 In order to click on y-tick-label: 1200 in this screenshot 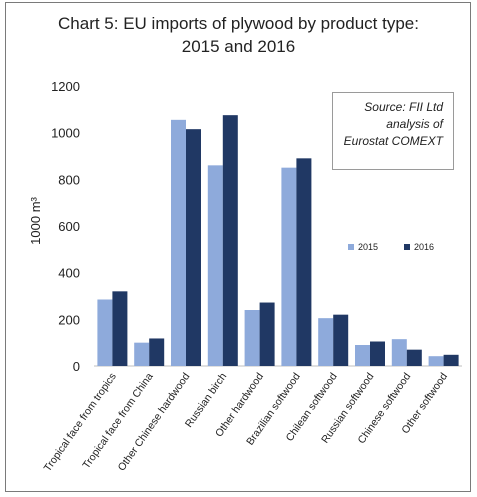, I will do `click(65, 86)`.